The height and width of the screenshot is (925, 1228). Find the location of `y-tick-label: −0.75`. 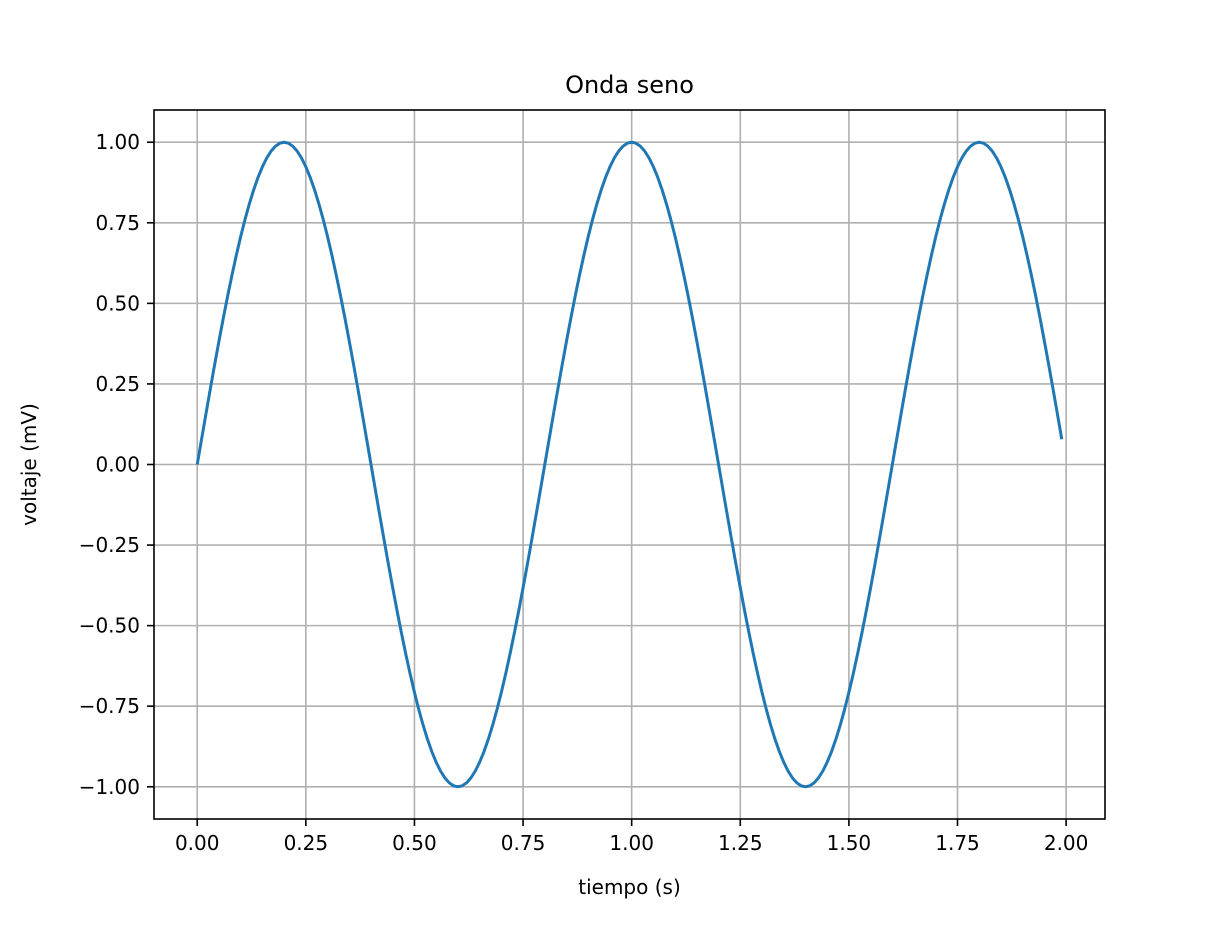

y-tick-label: −0.75 is located at coordinates (109, 706).